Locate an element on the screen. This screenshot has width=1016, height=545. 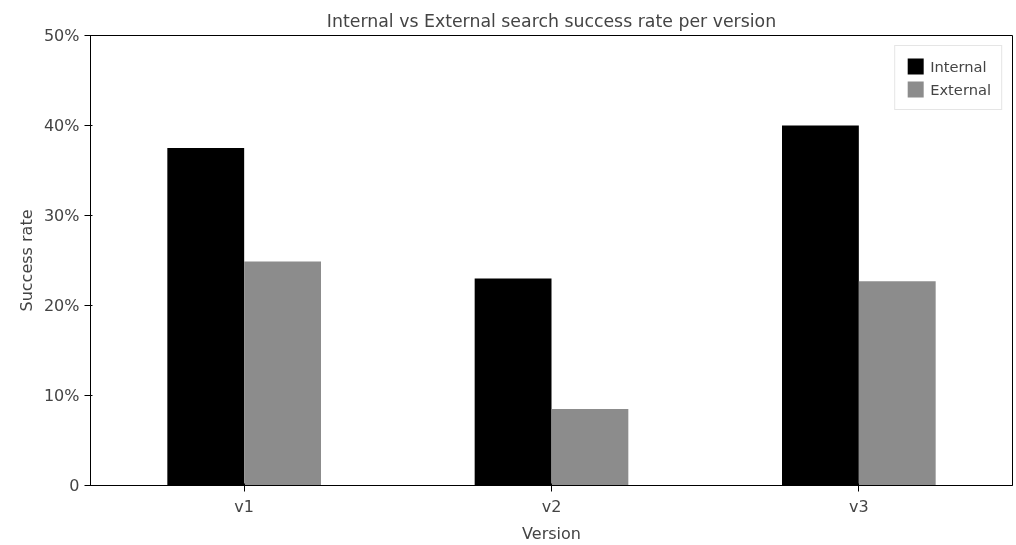
y-tick-label: 0 is located at coordinates (74, 485).